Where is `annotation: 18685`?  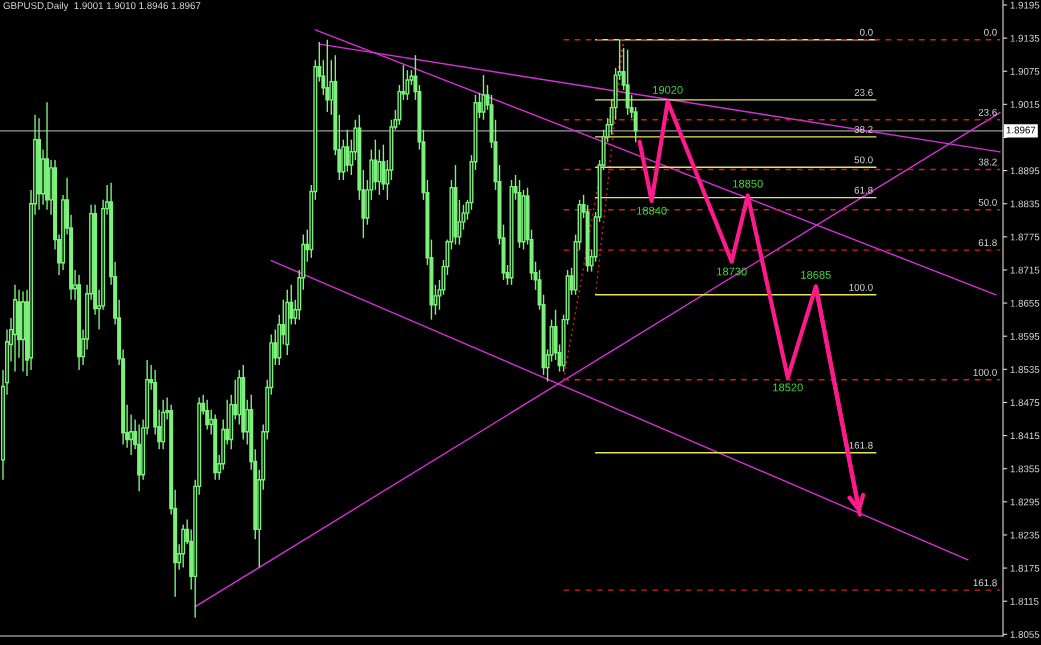 annotation: 18685 is located at coordinates (816, 274).